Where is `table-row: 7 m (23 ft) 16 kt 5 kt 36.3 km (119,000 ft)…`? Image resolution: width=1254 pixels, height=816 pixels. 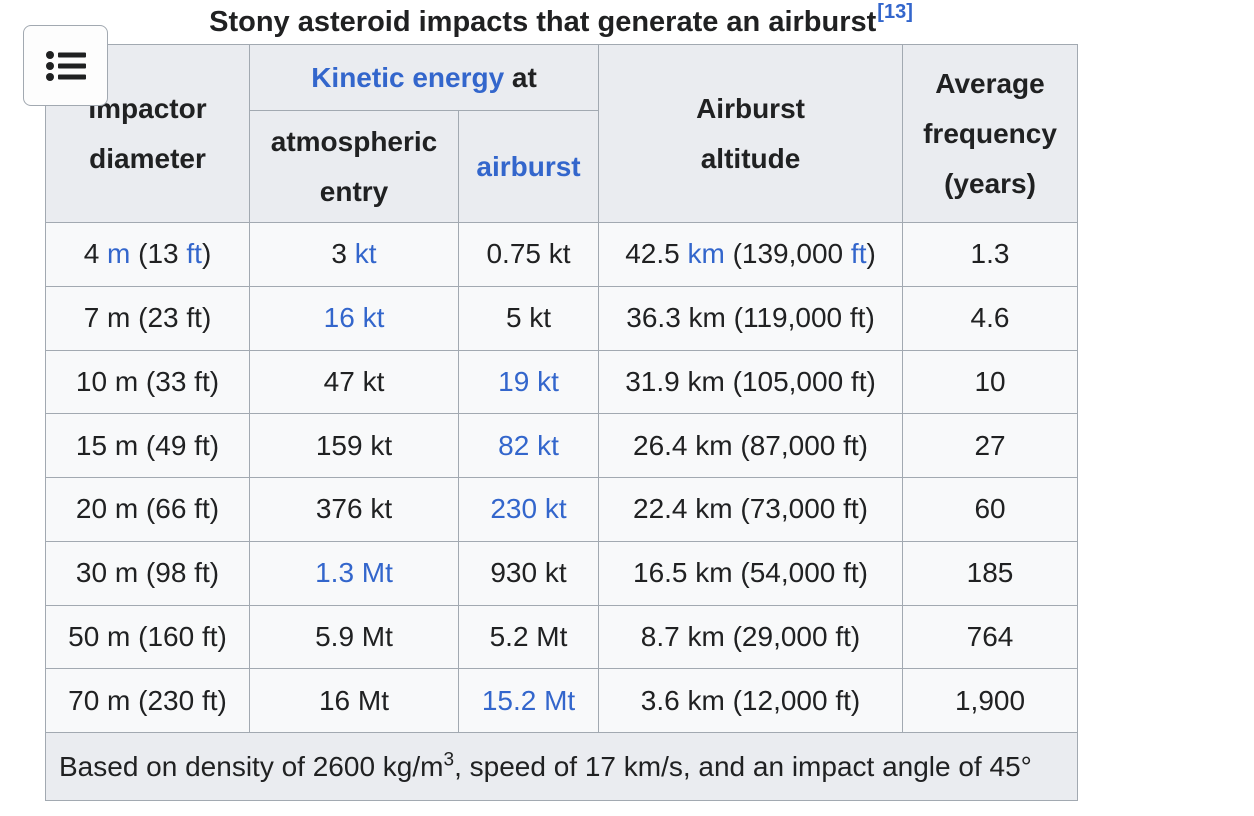
table-row: 7 m (23 ft) 16 kt 5 kt 36.3 km (119,000 ft)… is located at coordinates (562, 318).